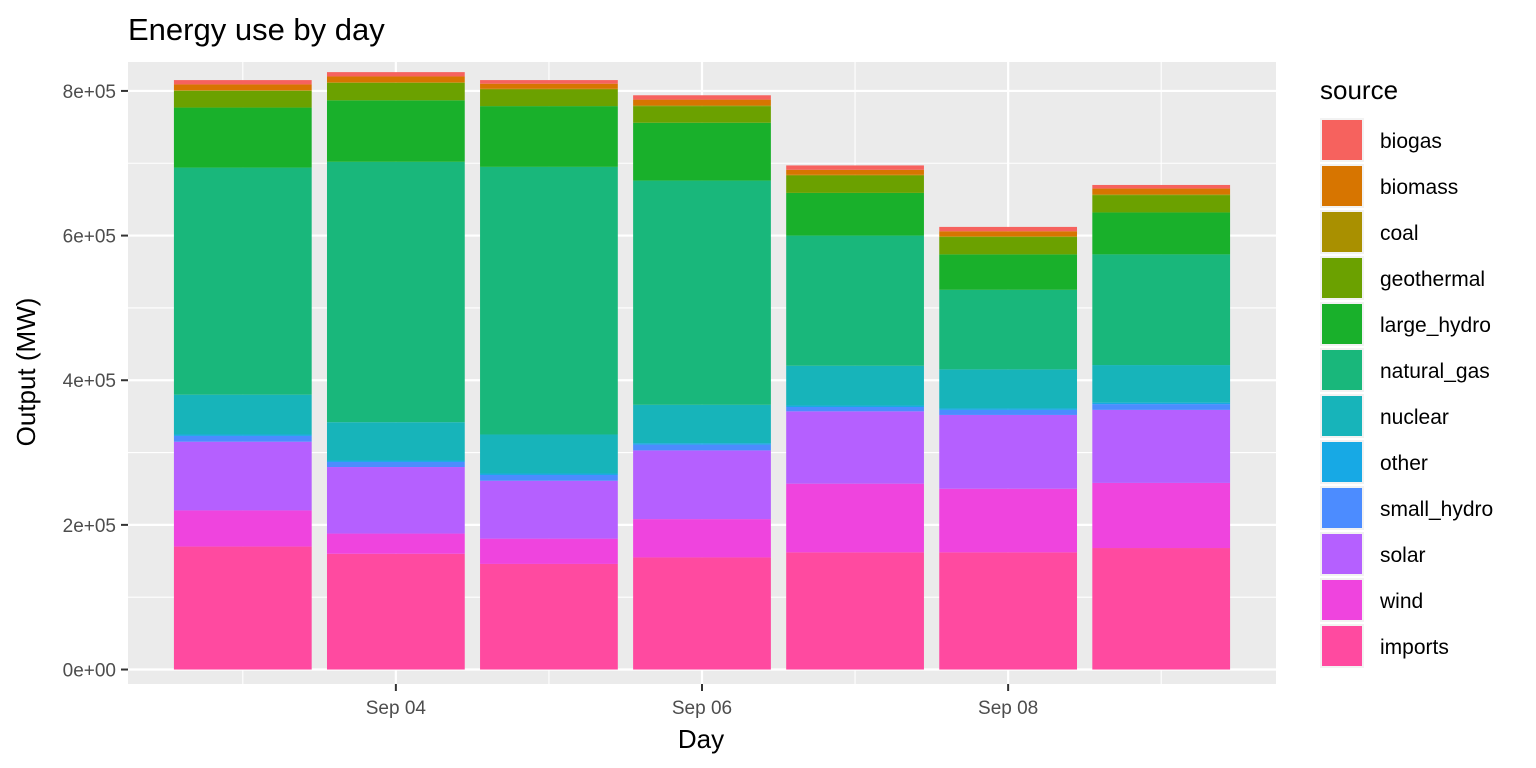  What do you see at coordinates (1404, 463) in the screenshot?
I see `legend-label-other: other` at bounding box center [1404, 463].